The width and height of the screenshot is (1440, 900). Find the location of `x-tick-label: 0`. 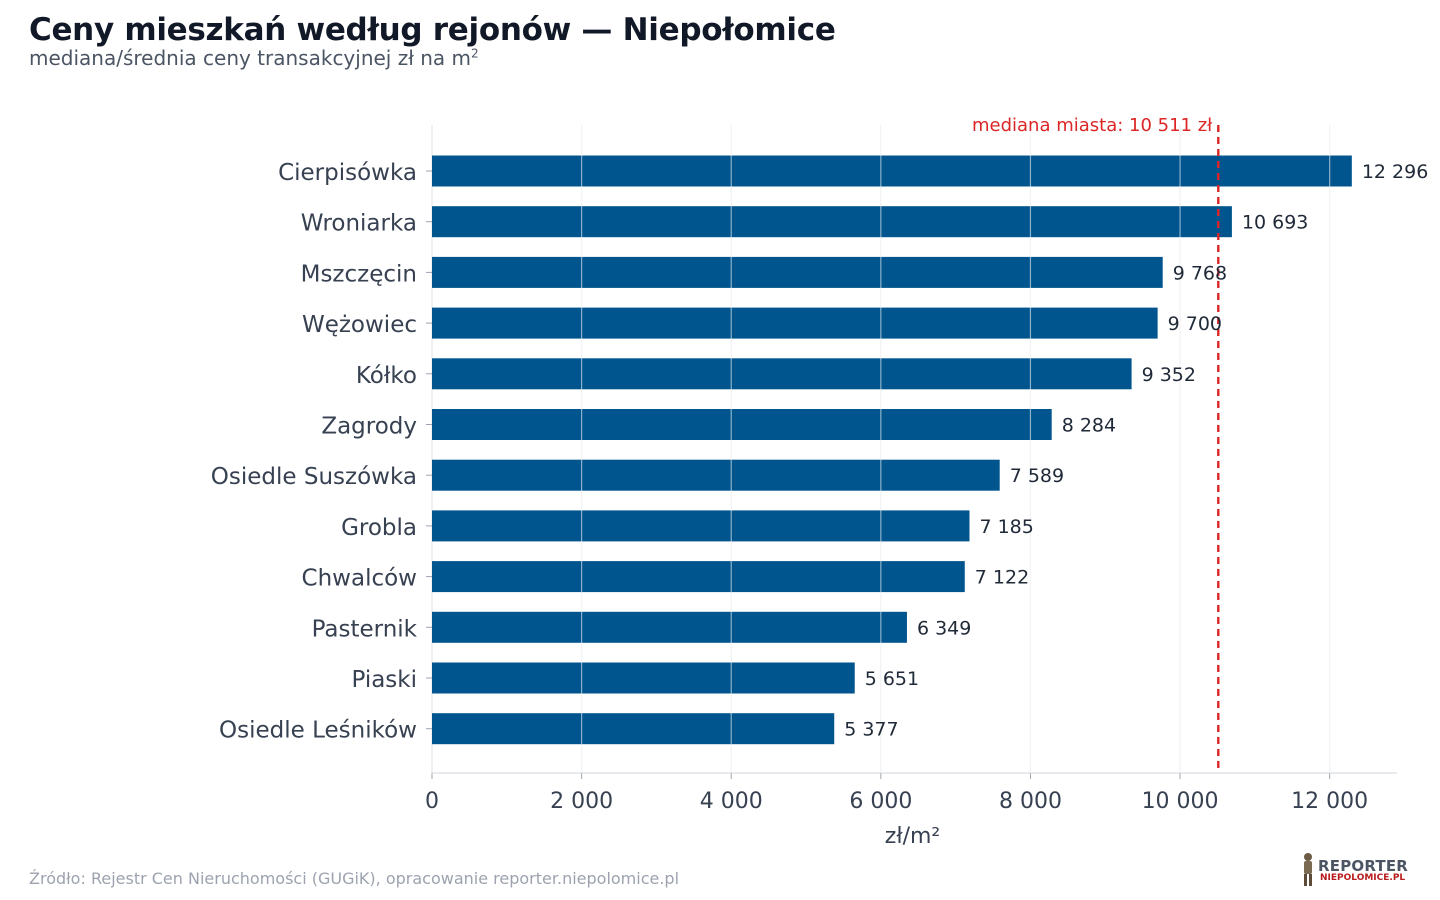

x-tick-label: 0 is located at coordinates (432, 801).